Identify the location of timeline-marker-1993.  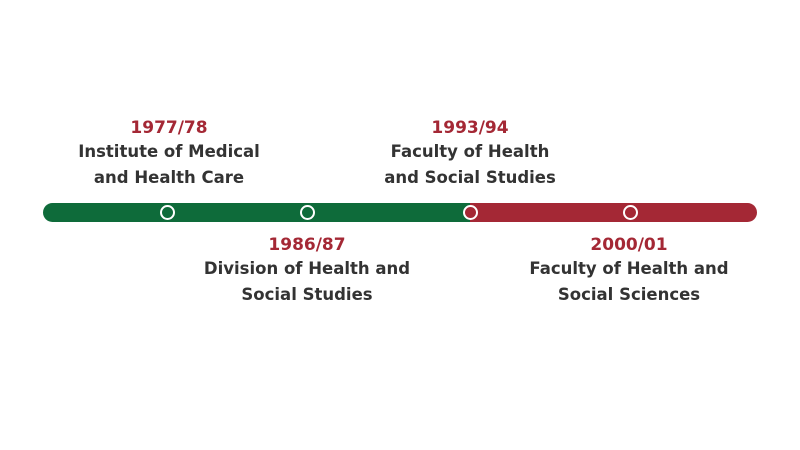
(470, 212).